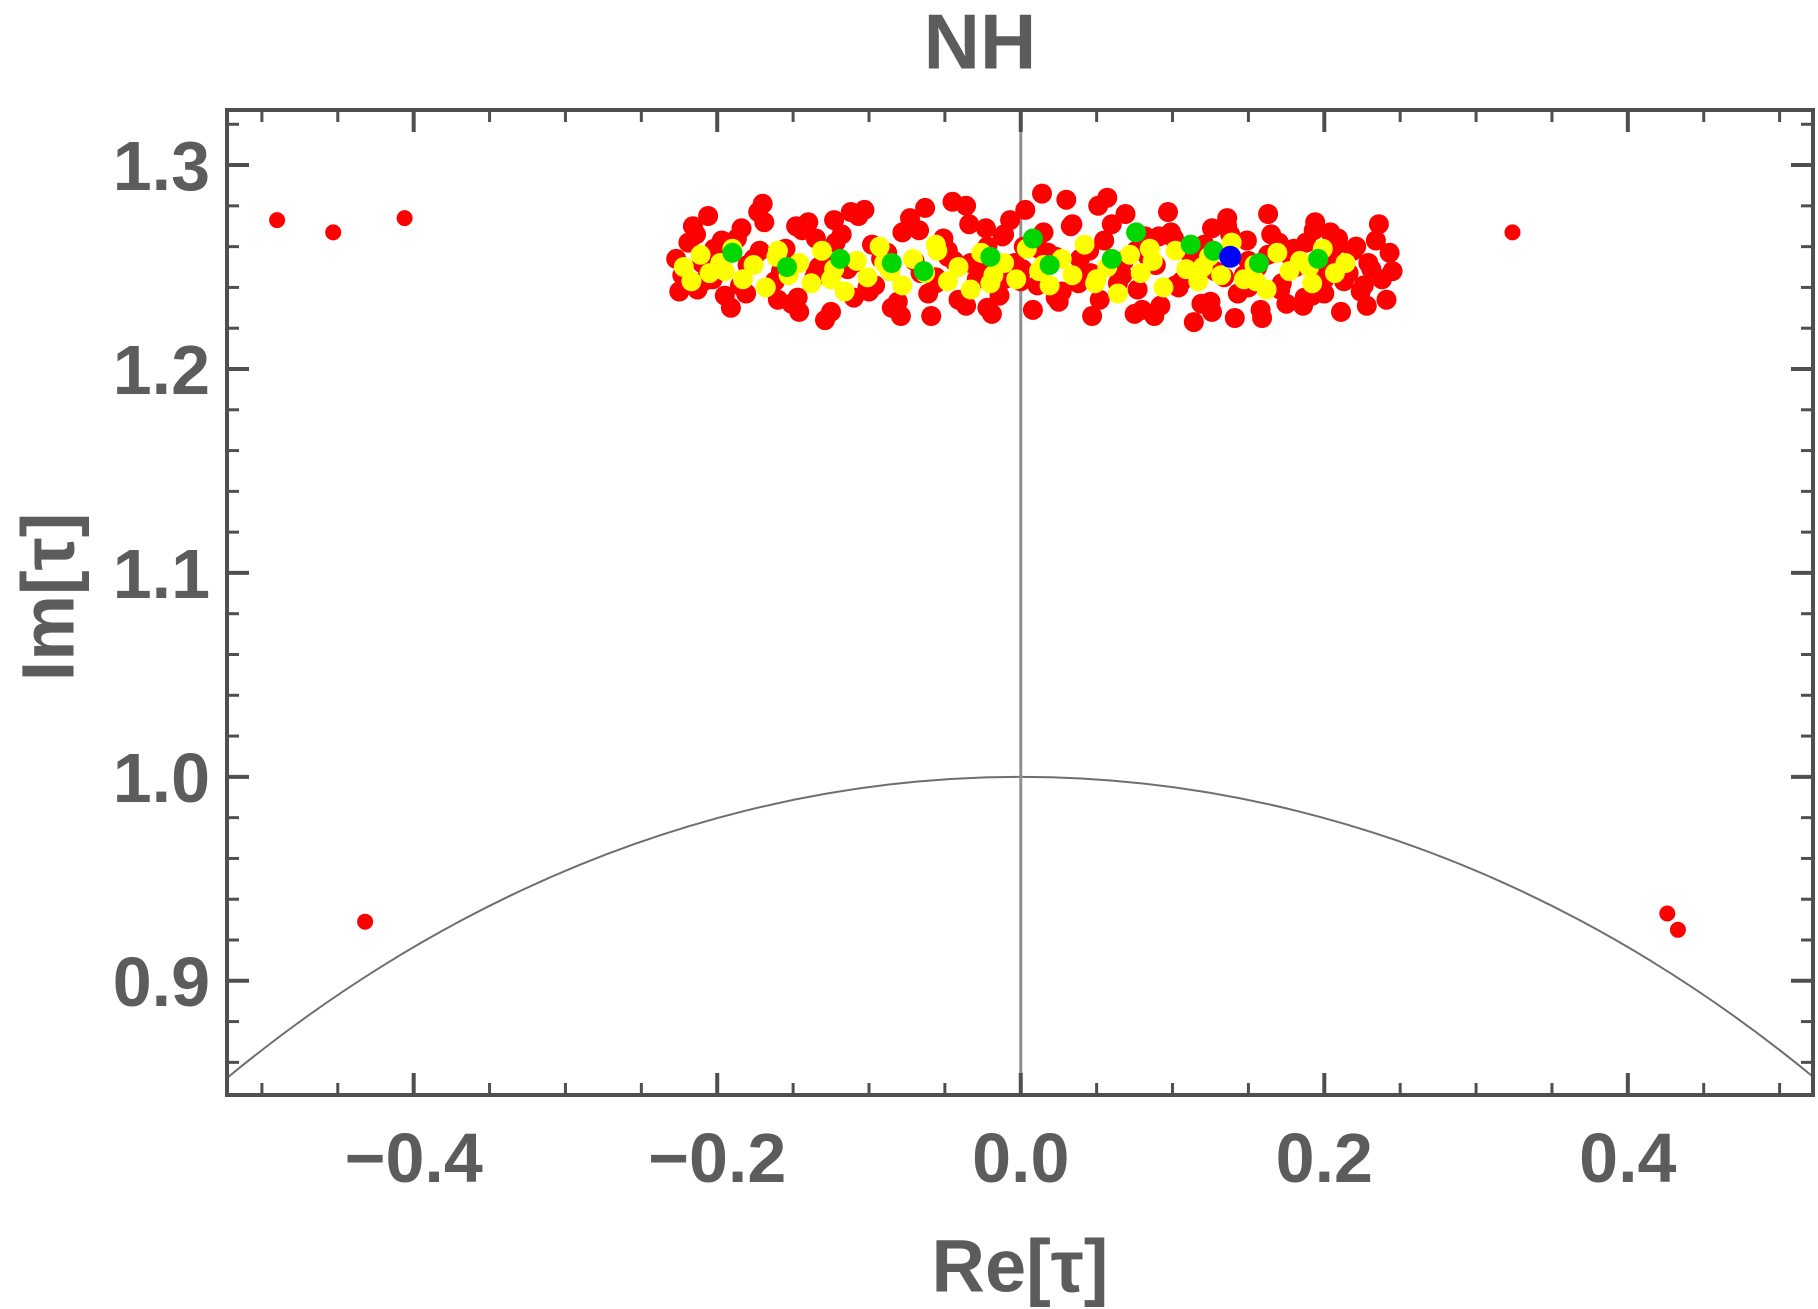  Describe the element at coordinates (1020, 1158) in the screenshot. I see `x-tick-label: 0.0` at that location.